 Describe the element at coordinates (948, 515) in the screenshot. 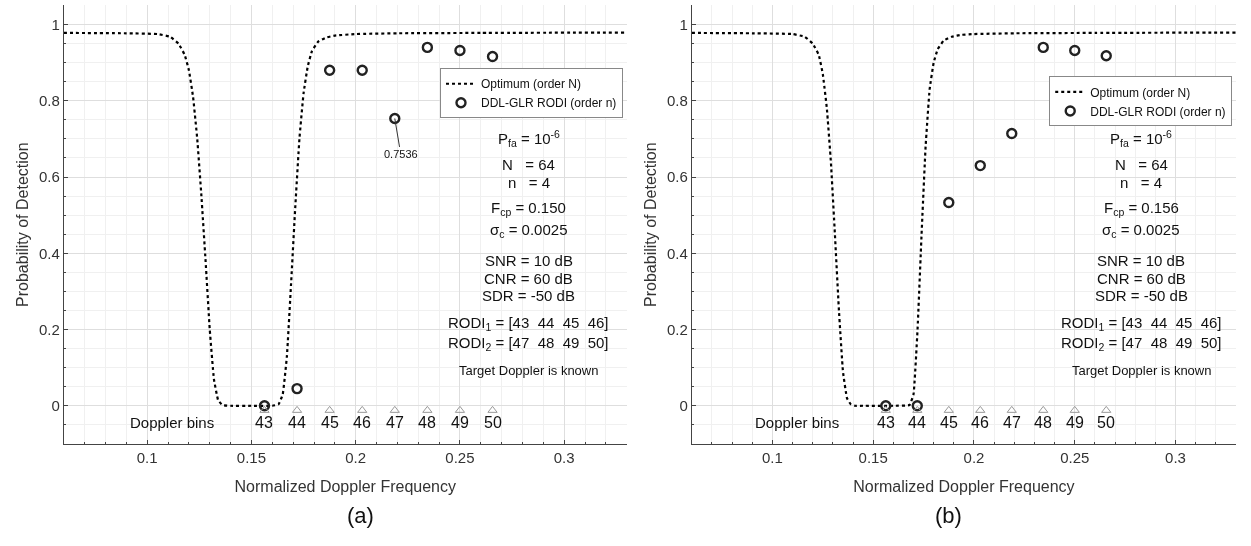

I see `text: (b)` at that location.